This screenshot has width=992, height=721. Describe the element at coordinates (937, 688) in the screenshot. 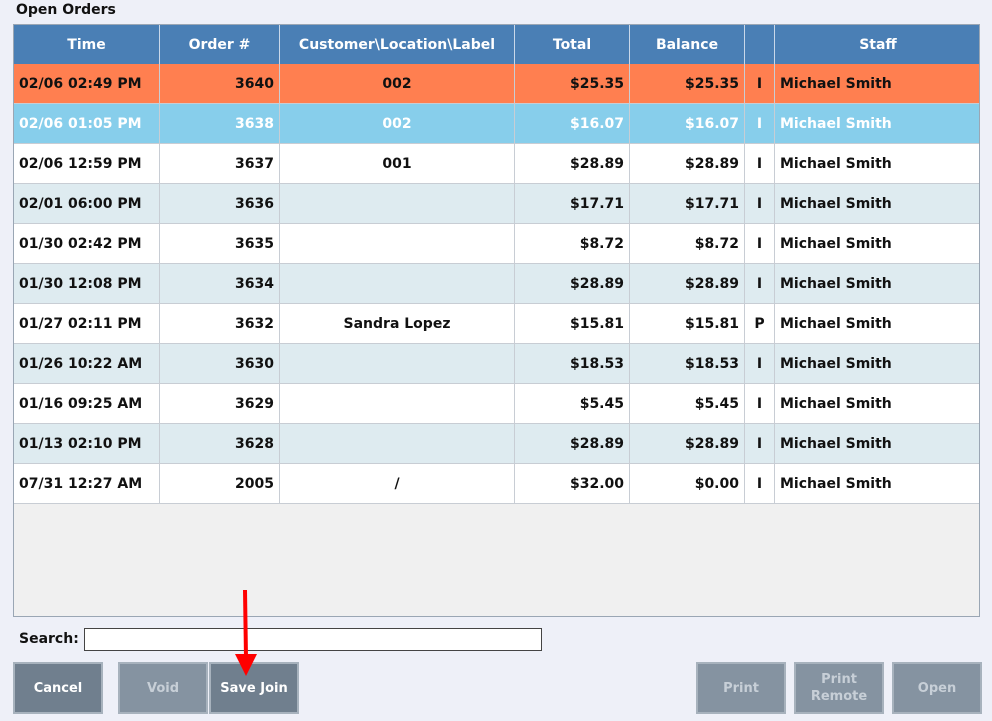

I see `open-button: Open` at that location.